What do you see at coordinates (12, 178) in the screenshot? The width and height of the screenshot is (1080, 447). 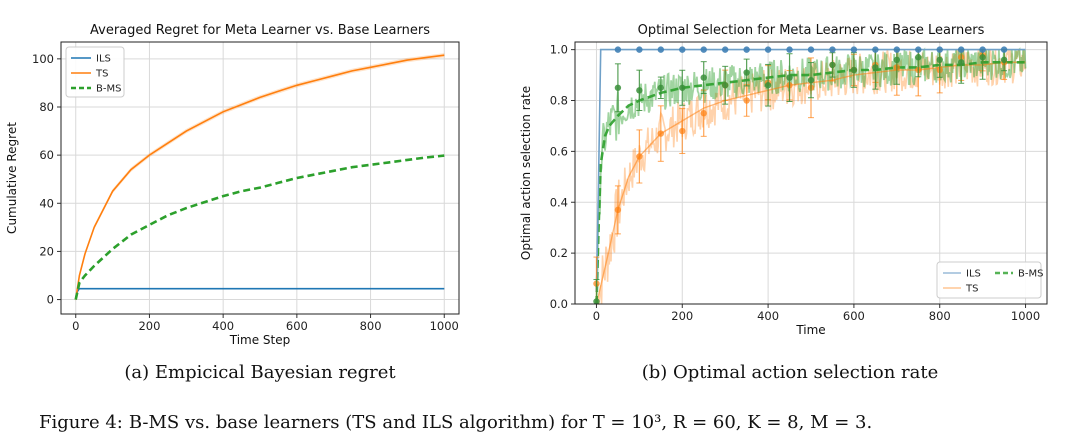 I see `y-axis-label: Cumulative Regret` at bounding box center [12, 178].